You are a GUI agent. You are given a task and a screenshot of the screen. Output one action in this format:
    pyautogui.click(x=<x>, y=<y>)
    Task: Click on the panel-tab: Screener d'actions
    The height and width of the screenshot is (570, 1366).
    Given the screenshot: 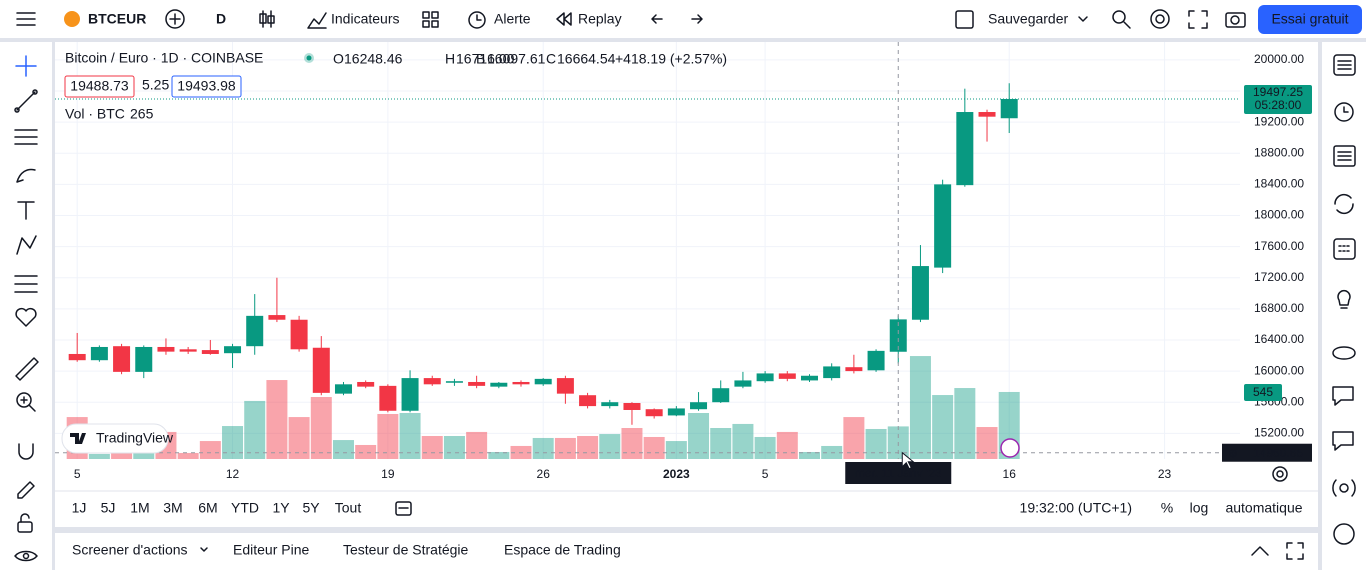 What is the action you would take?
    pyautogui.click(x=130, y=550)
    